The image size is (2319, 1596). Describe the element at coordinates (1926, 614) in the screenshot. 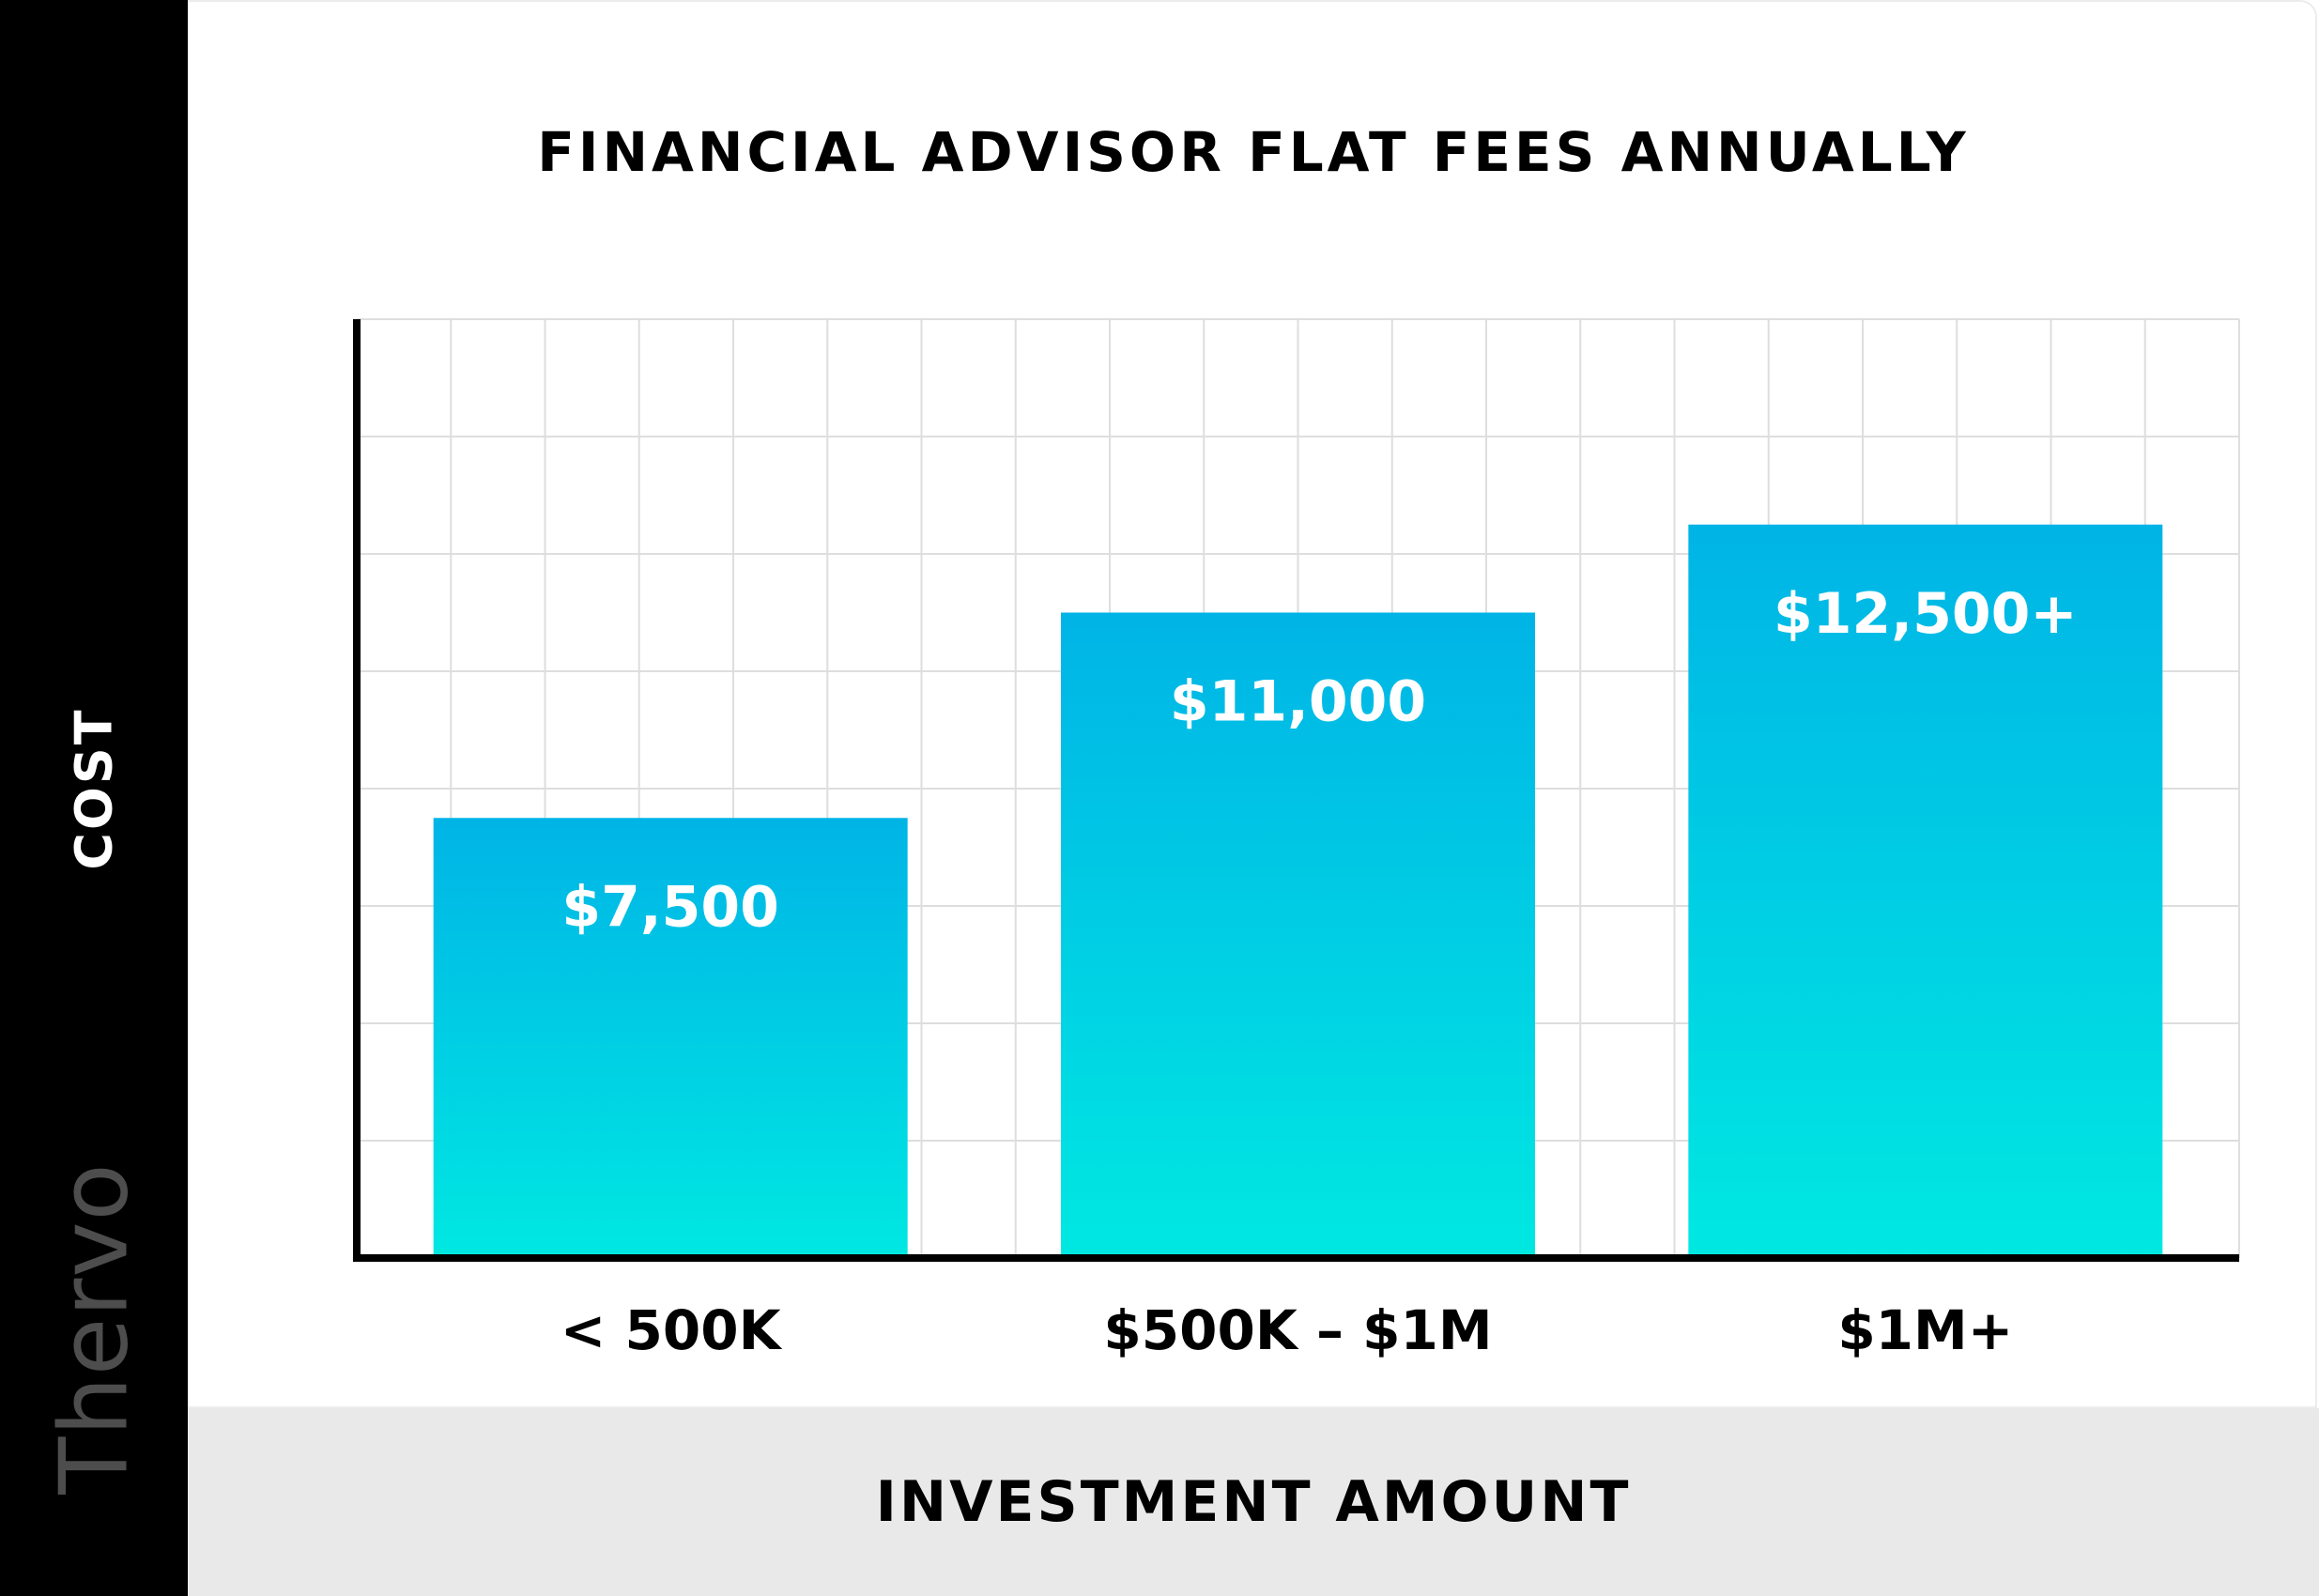

I see `data-label: $12,500+` at that location.